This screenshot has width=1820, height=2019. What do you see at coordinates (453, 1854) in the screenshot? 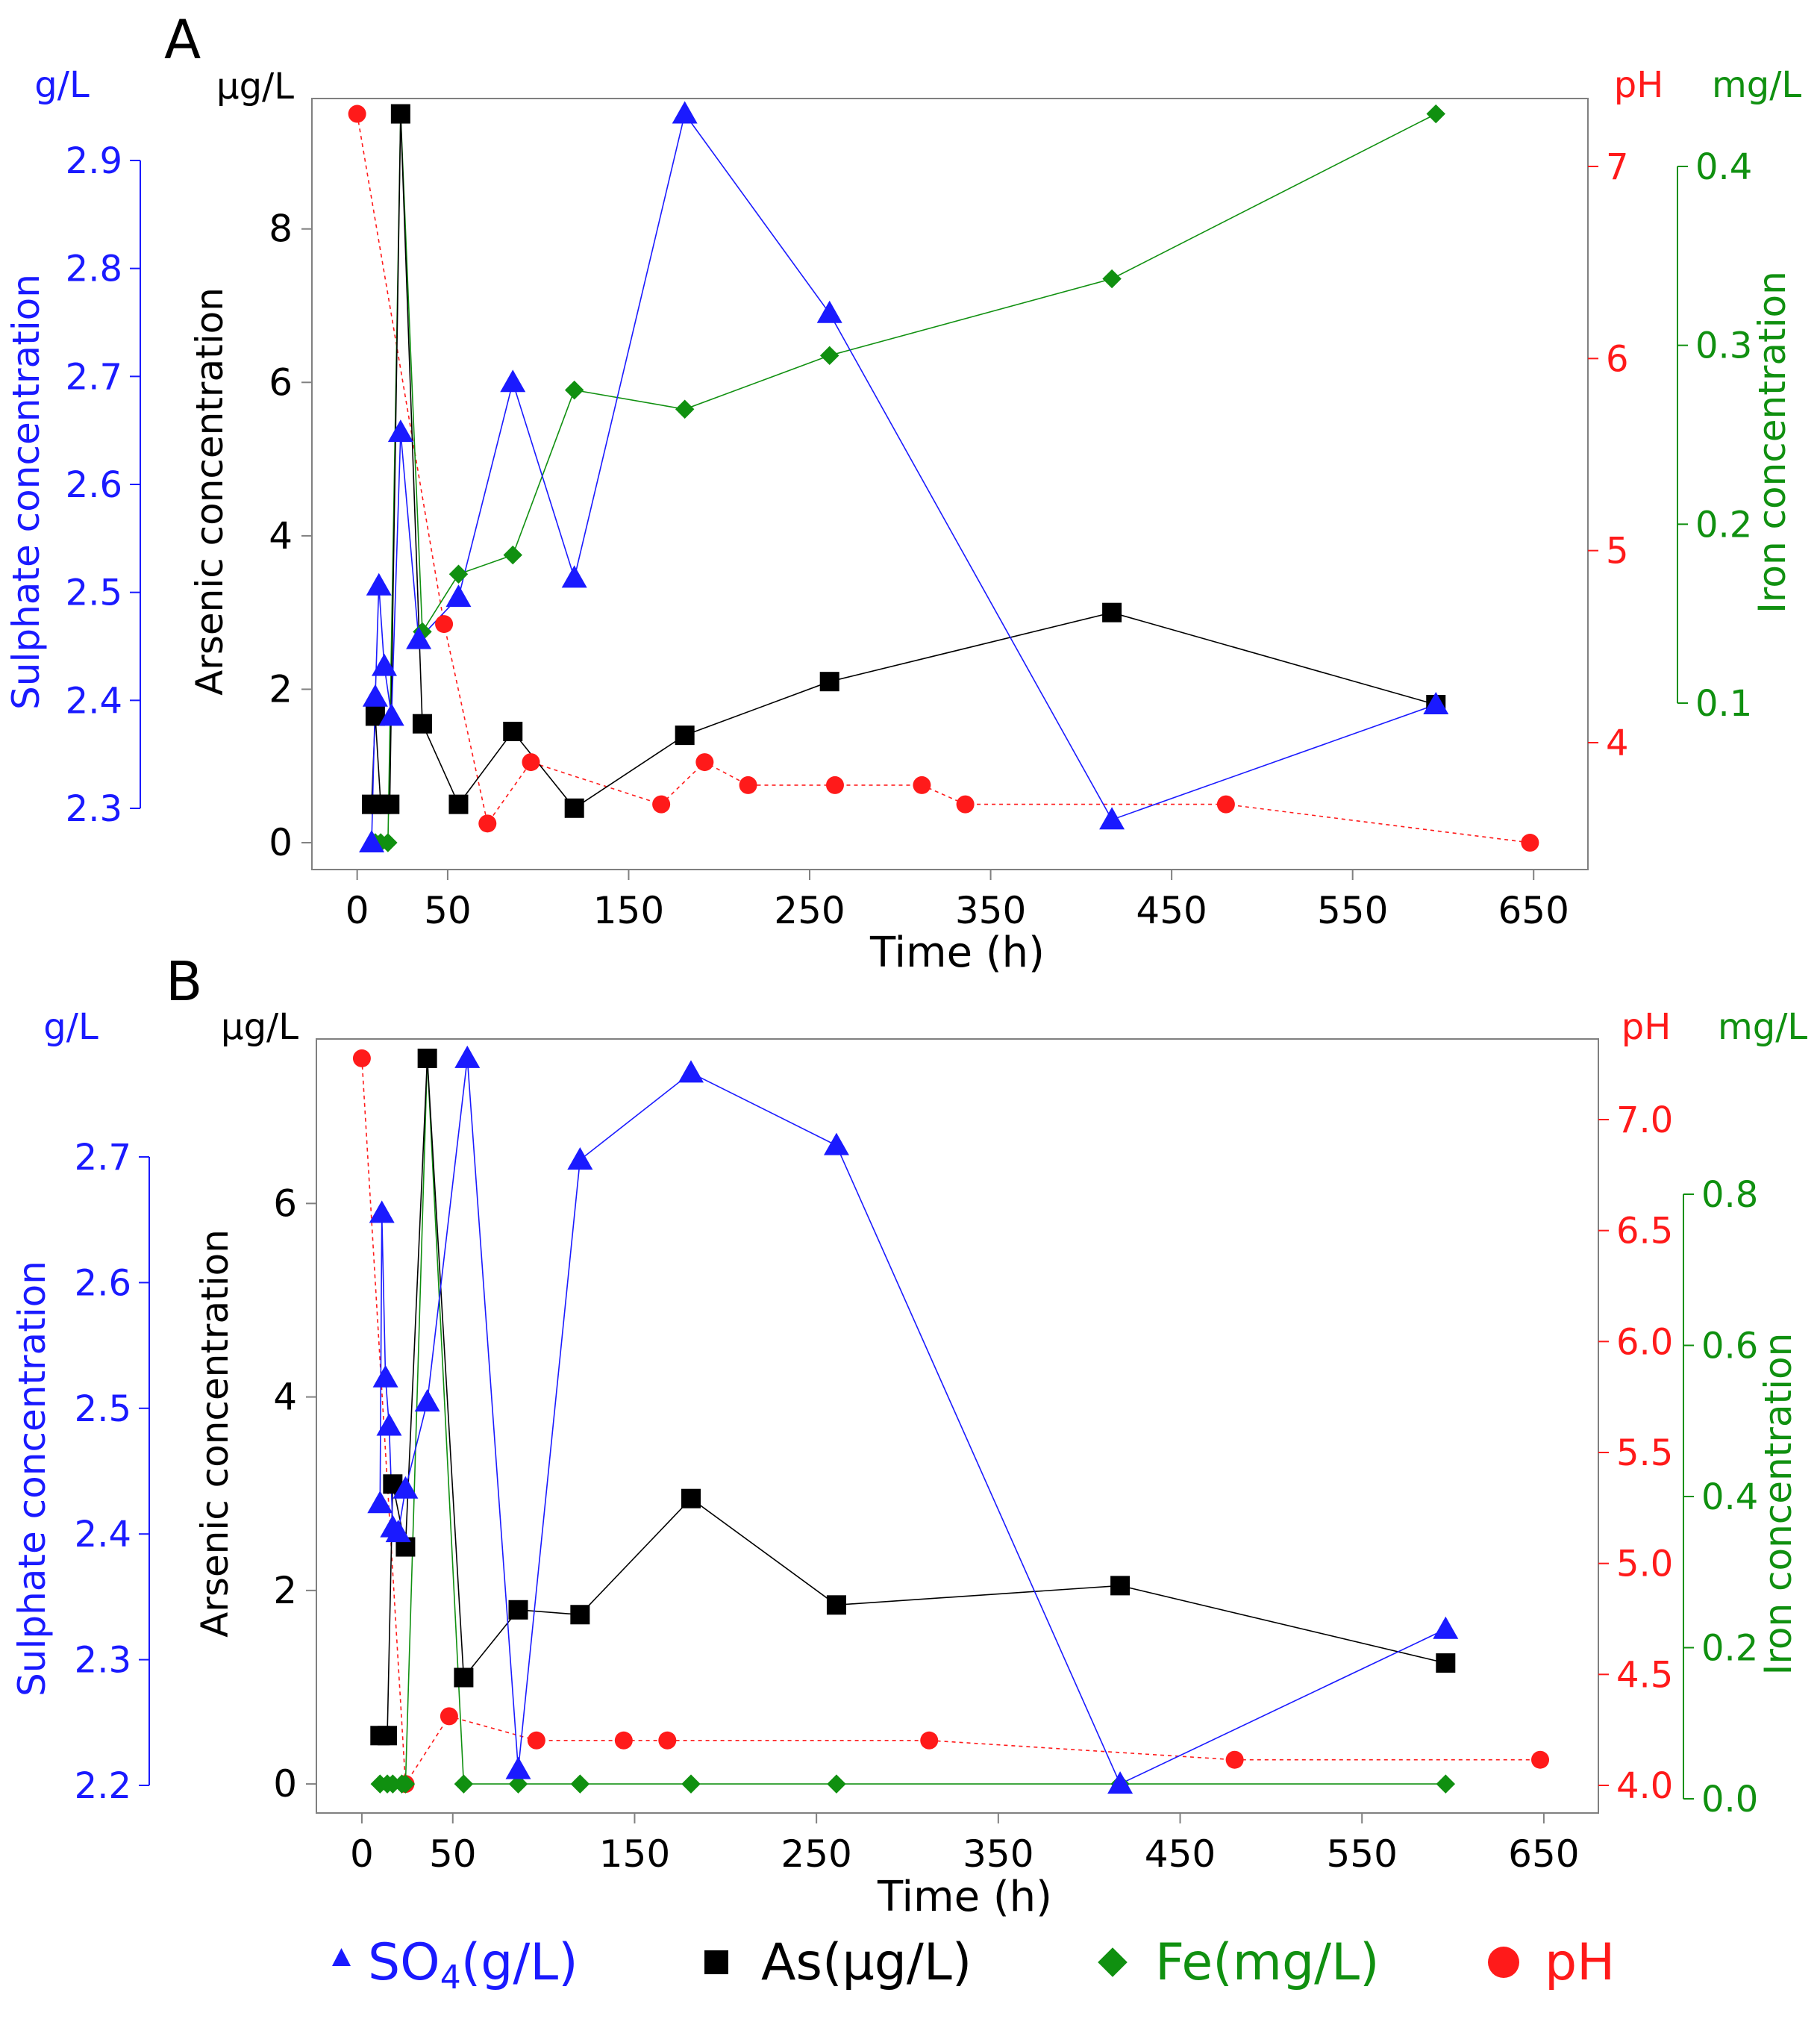
I see `x-tick-label: 50` at bounding box center [453, 1854].